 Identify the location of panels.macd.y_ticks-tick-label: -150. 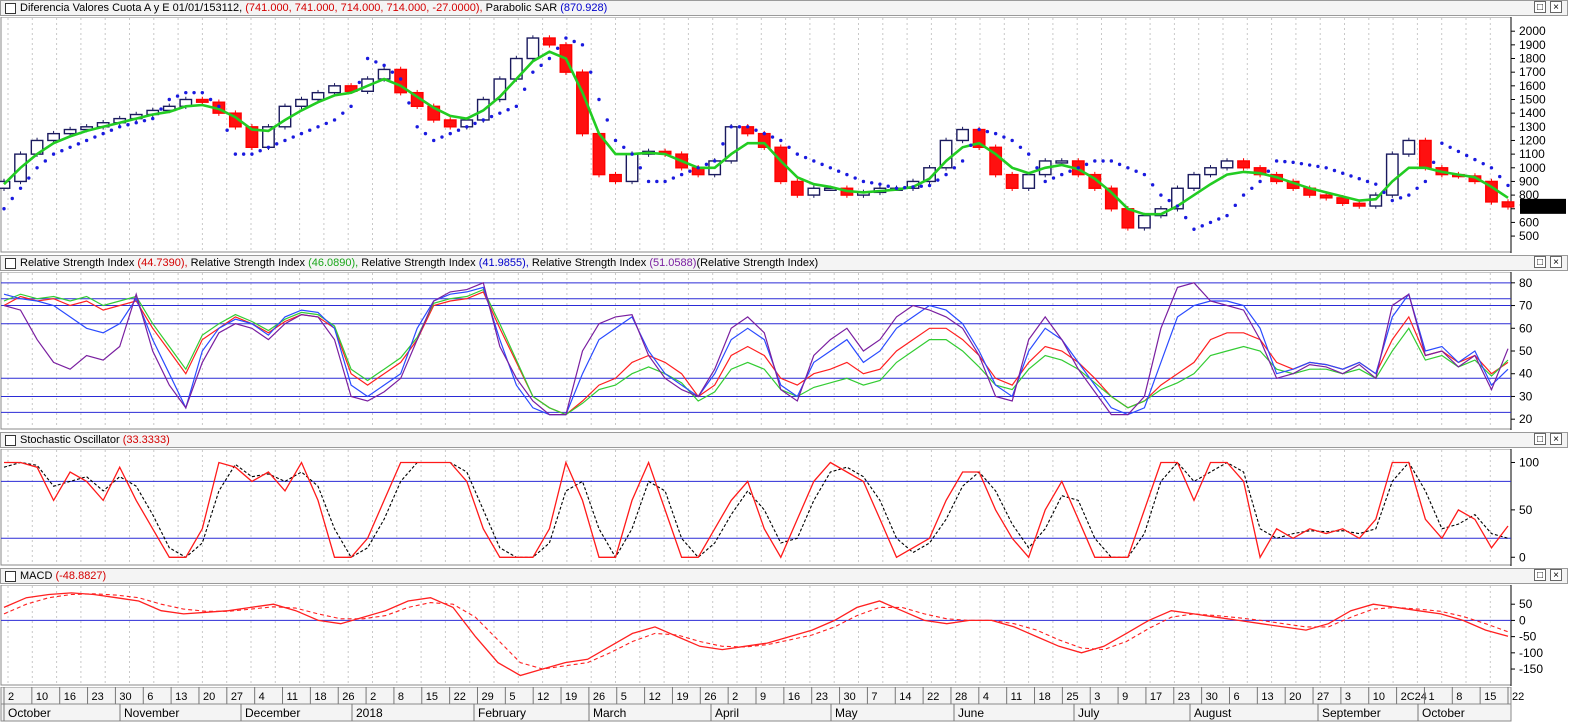
(1531, 669).